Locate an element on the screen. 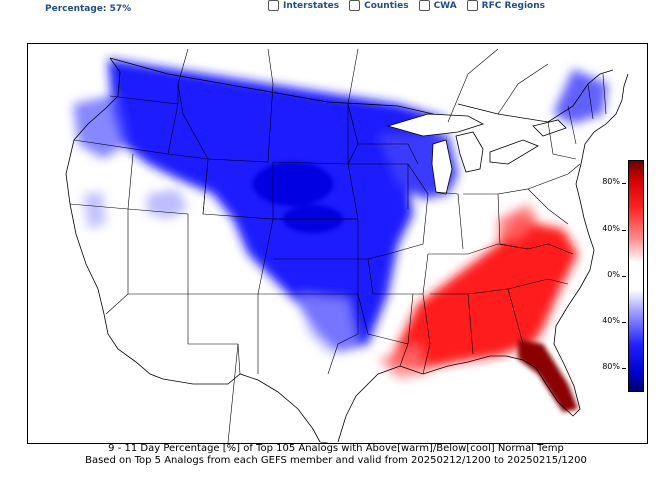  counties-toggle: Counties is located at coordinates (379, 5).